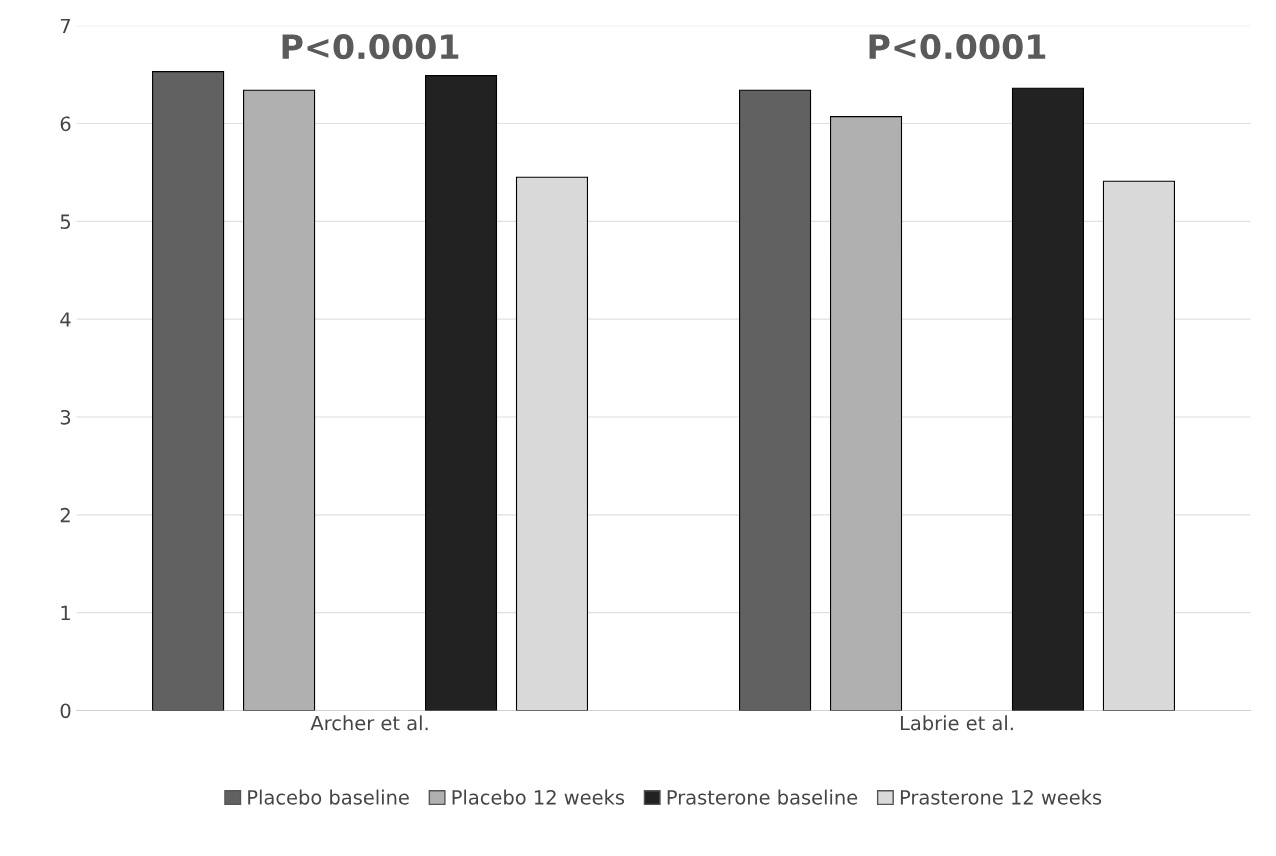 The height and width of the screenshot is (856, 1276). Describe the element at coordinates (1001, 797) in the screenshot. I see `legend-label: Prasterone 12 weeks` at that location.